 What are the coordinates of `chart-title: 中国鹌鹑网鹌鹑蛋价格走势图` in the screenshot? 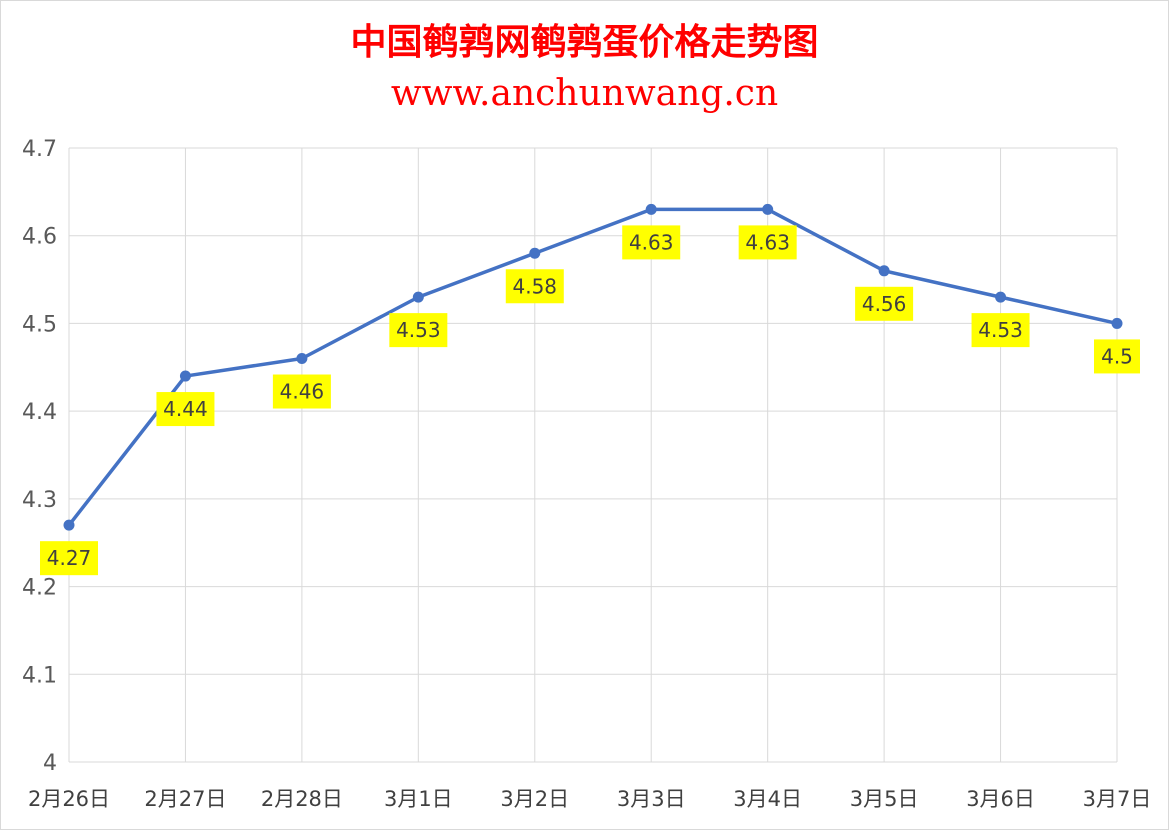 It's located at (584, 42).